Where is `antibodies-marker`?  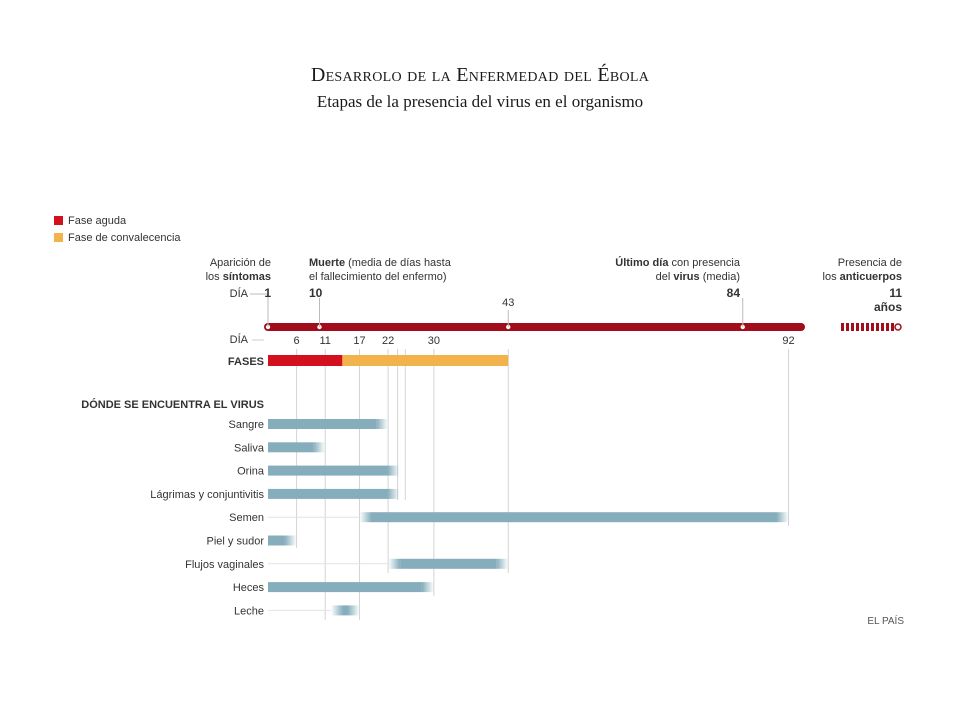 antibodies-marker is located at coordinates (898, 327).